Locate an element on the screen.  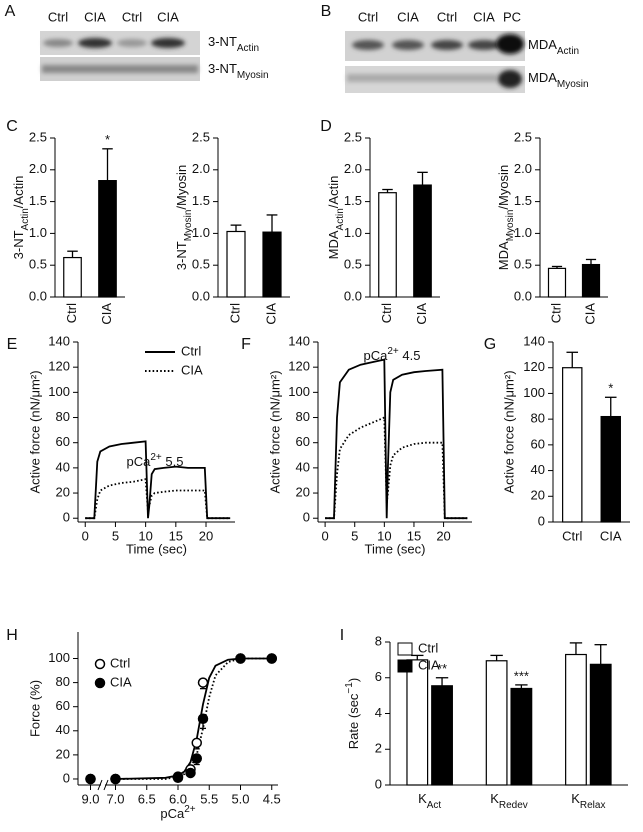
y-axis-label-part: Actin is located at coordinates (340, 219).